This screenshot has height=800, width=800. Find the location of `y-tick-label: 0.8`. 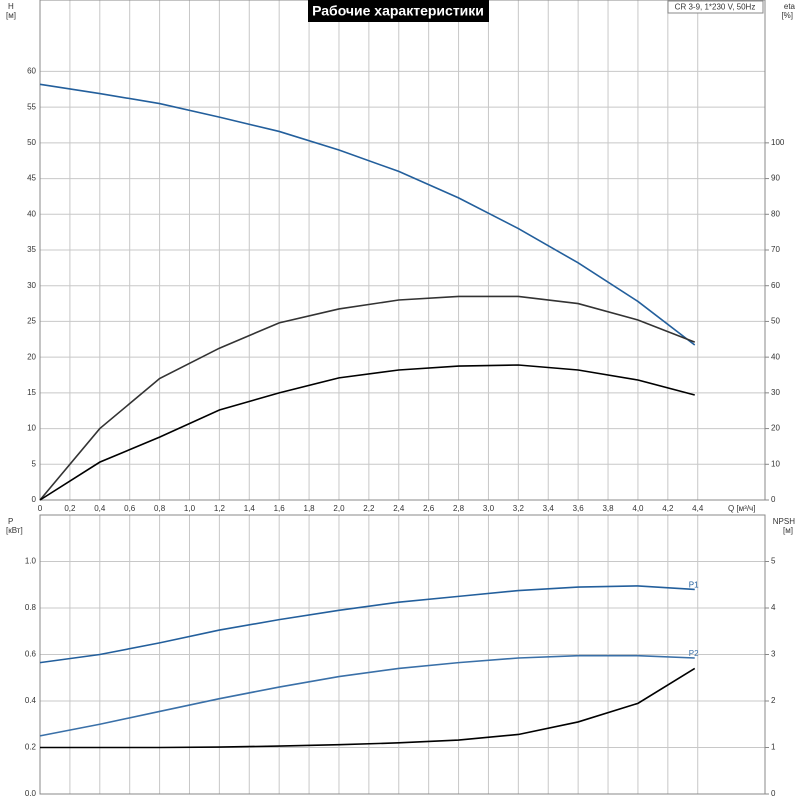

y-tick-label: 0.8 is located at coordinates (31, 607).